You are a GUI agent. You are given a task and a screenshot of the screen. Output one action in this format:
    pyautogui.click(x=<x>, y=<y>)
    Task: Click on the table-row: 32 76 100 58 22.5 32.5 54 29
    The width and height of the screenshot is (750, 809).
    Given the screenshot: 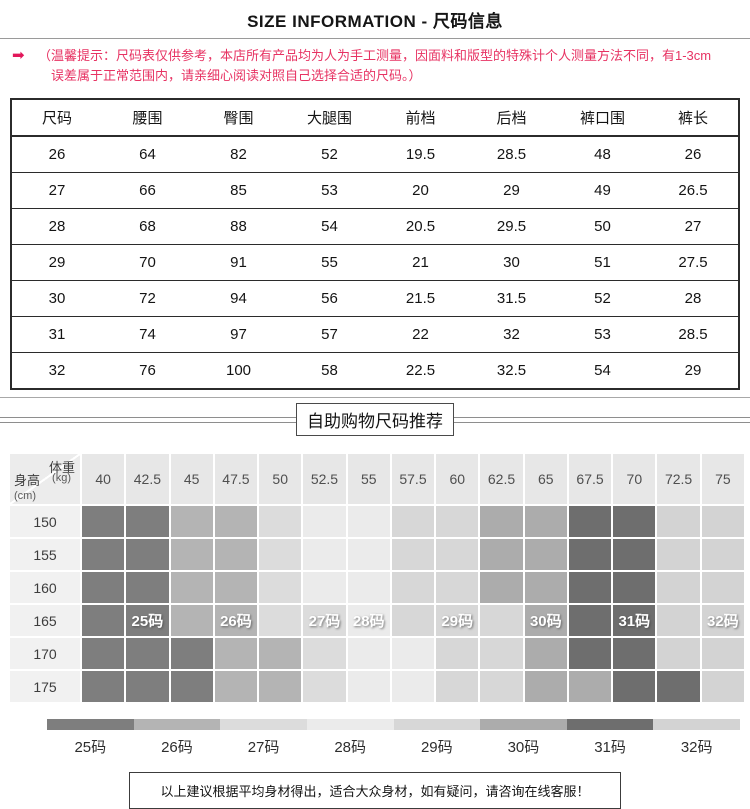 What is the action you would take?
    pyautogui.click(x=375, y=370)
    